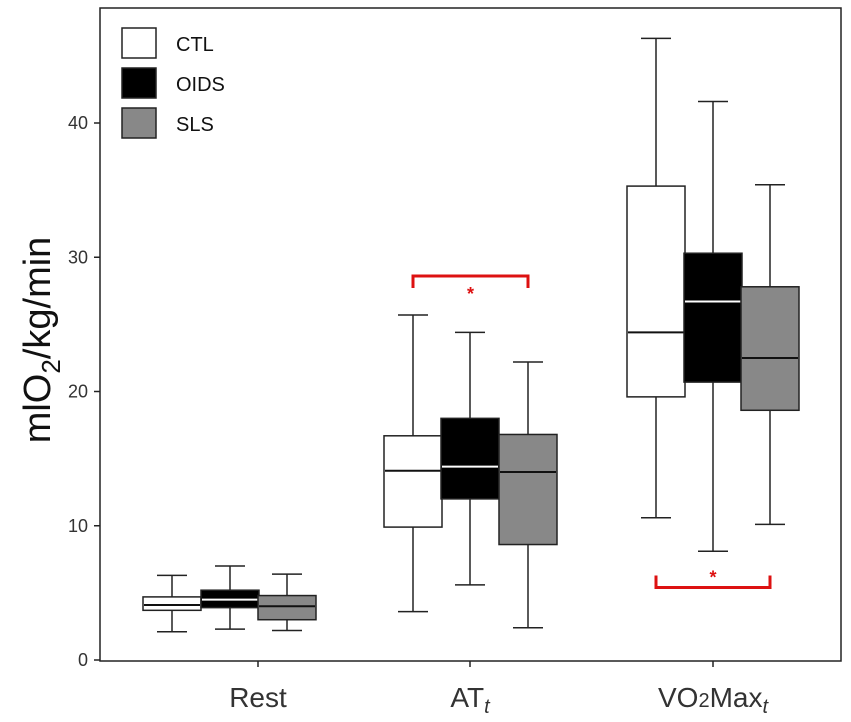  What do you see at coordinates (736, 697) in the screenshot?
I see `x-category-label-part2: Max` at bounding box center [736, 697].